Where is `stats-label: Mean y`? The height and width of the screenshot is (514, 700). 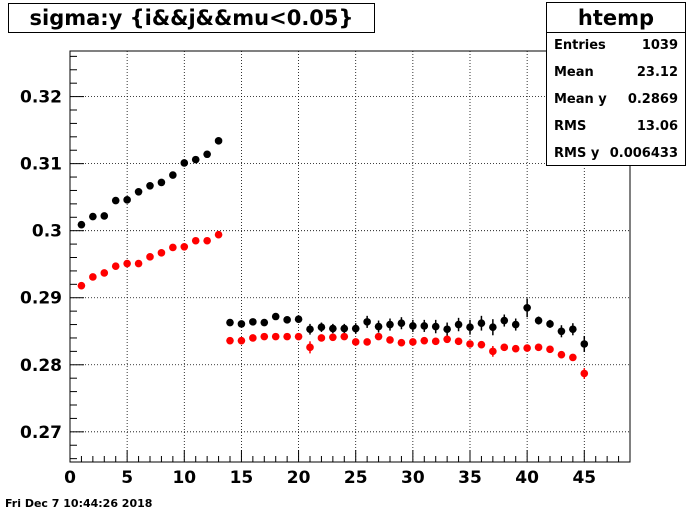
stats-label: Mean y is located at coordinates (580, 99).